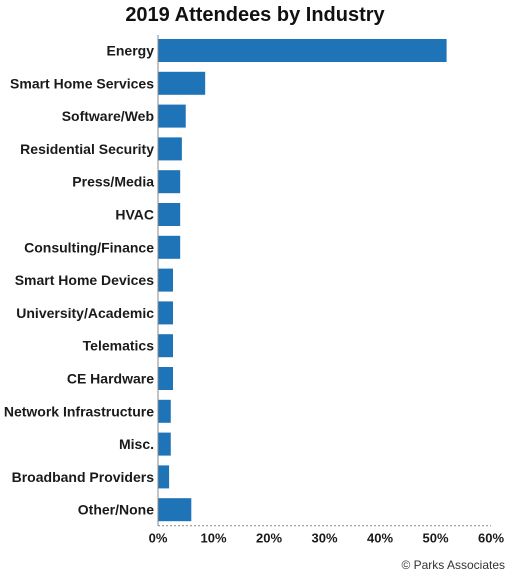 The width and height of the screenshot is (510, 574). Describe the element at coordinates (213, 538) in the screenshot. I see `x-tick-label-10: 10%` at that location.